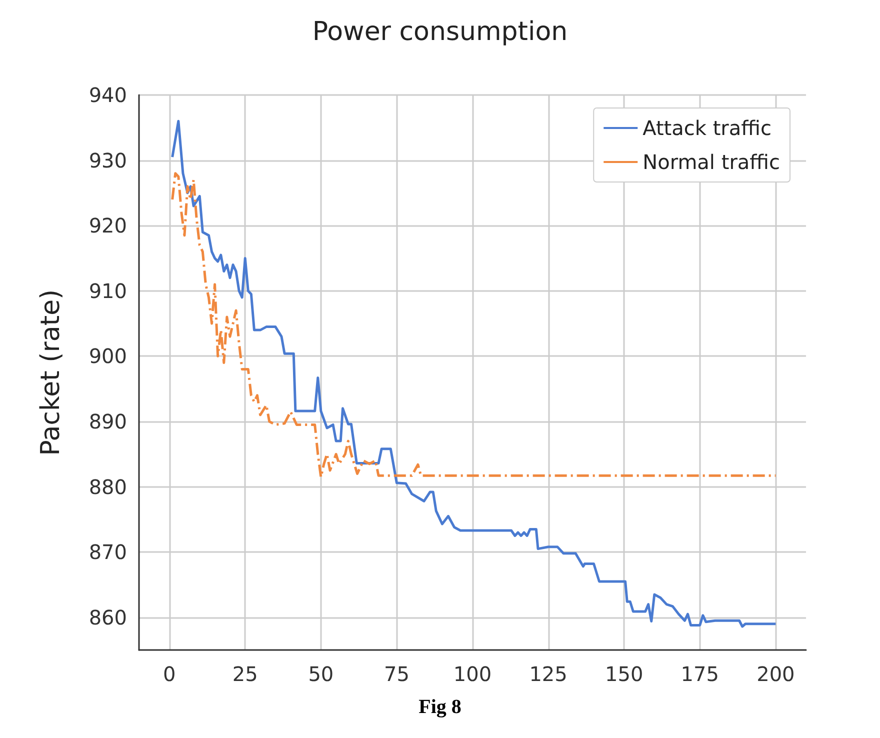 The width and height of the screenshot is (880, 738). What do you see at coordinates (107, 95) in the screenshot?
I see `y-tick-label: 940` at bounding box center [107, 95].